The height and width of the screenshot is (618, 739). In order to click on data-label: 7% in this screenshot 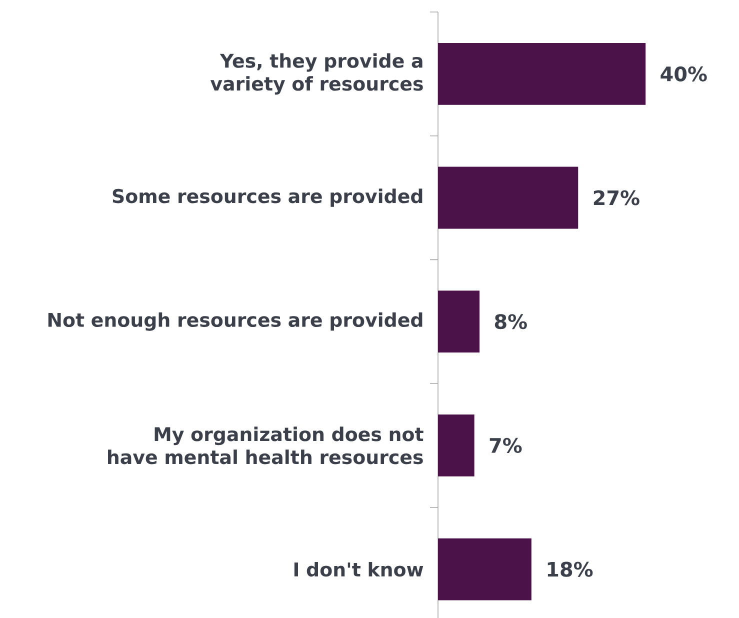, I will do `click(506, 445)`.